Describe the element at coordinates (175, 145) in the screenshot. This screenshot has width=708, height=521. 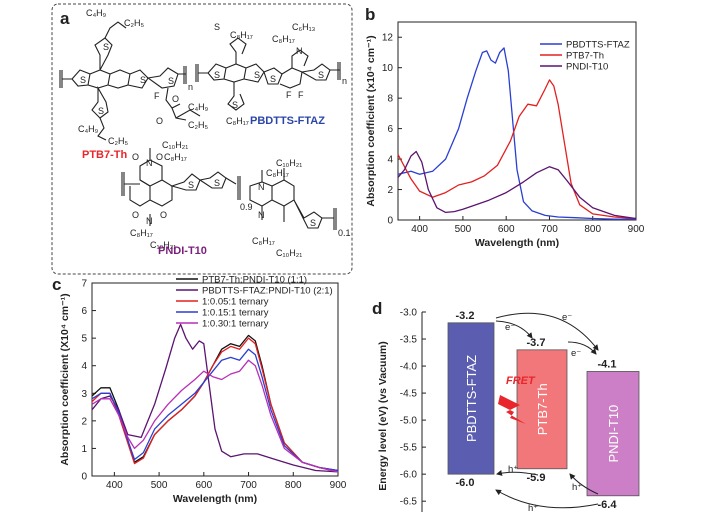
I see `pndi-c10h21-a: C₁₀H₂₁` at that location.